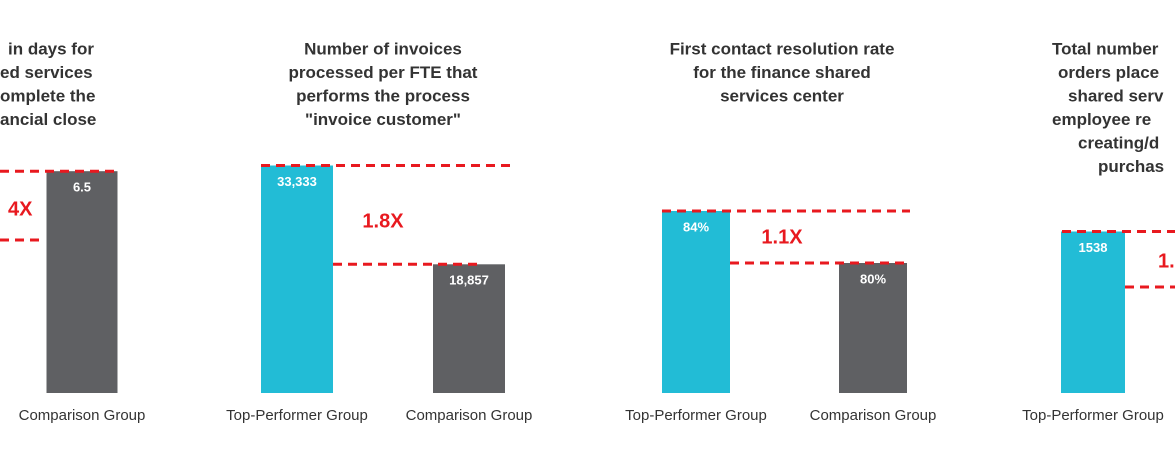  What do you see at coordinates (383, 72) in the screenshot?
I see `chart-title: processed per FTE that` at bounding box center [383, 72].